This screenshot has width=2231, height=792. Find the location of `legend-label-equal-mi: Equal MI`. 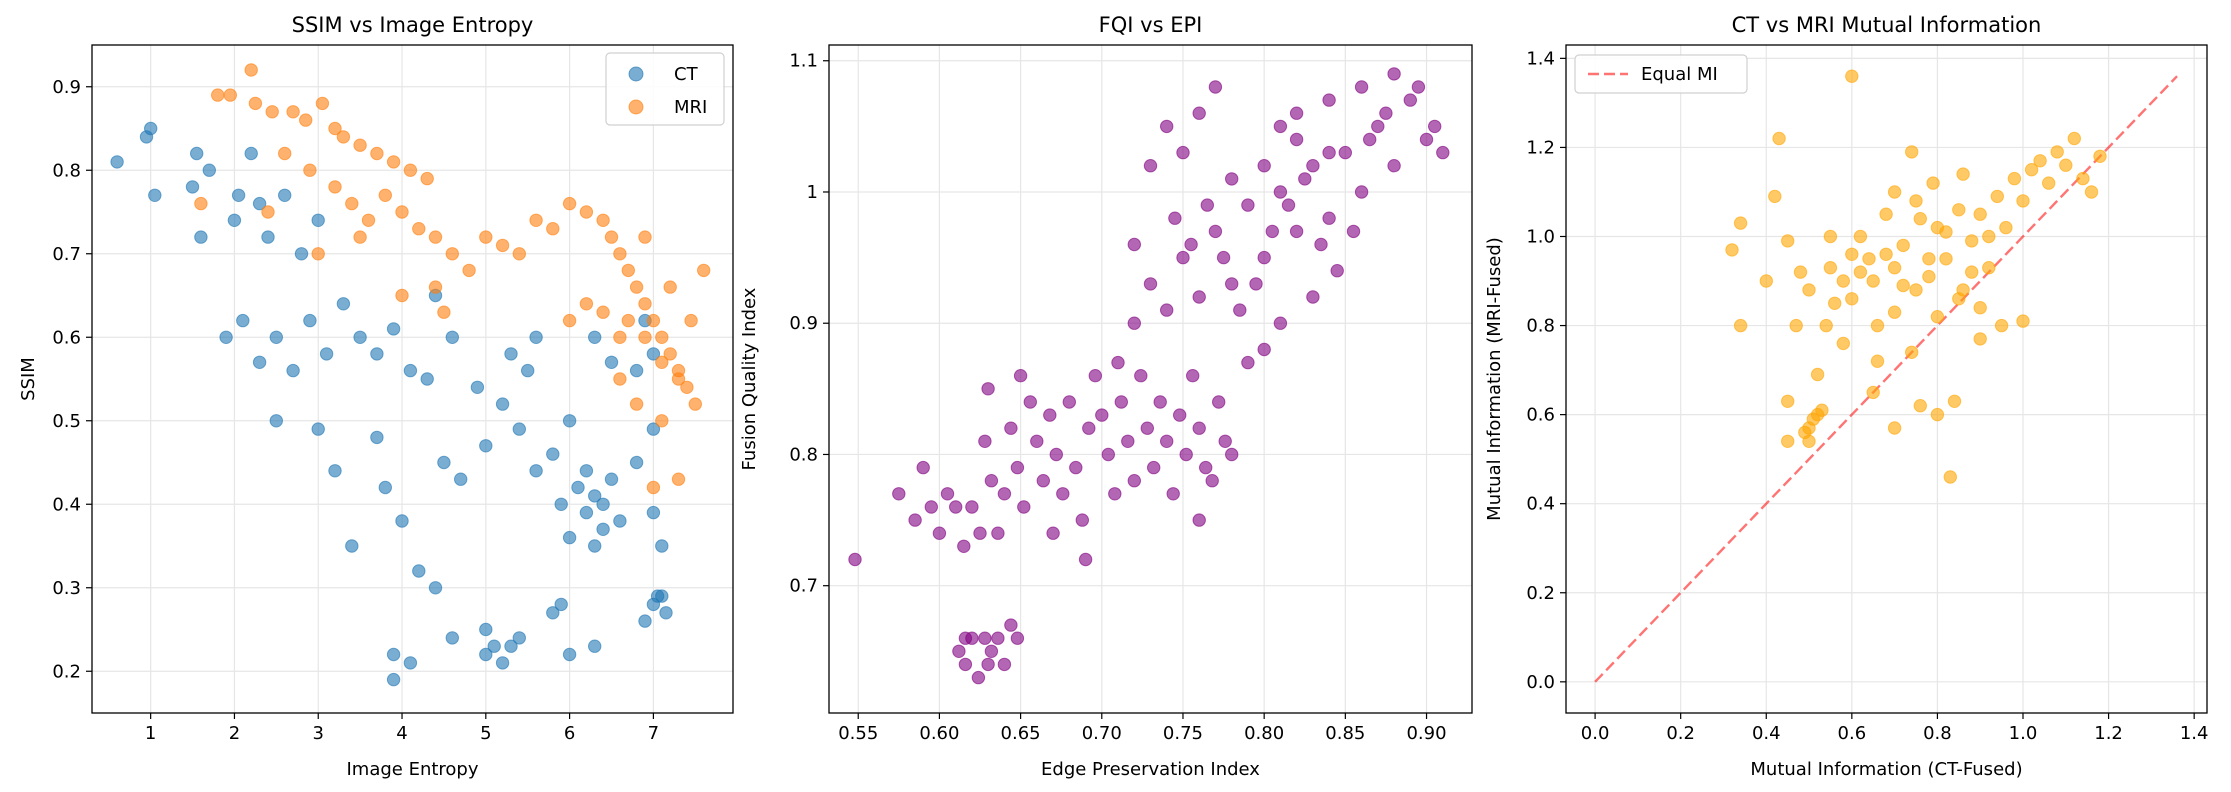

legend-label-equal-mi: Equal MI is located at coordinates (1679, 74).